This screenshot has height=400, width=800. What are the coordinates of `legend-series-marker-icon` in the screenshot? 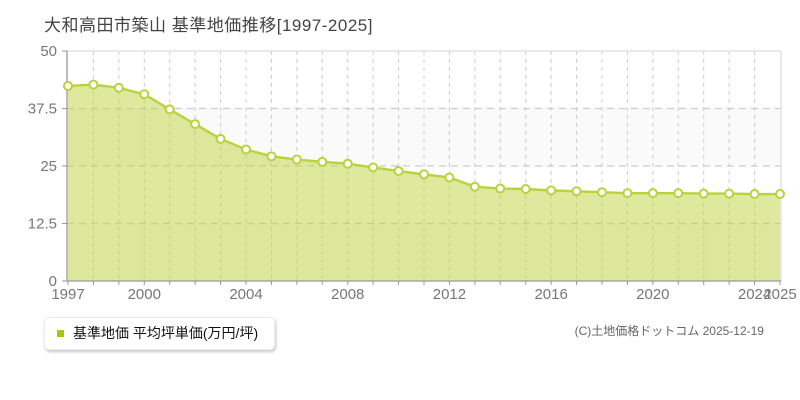 It's located at (60, 333).